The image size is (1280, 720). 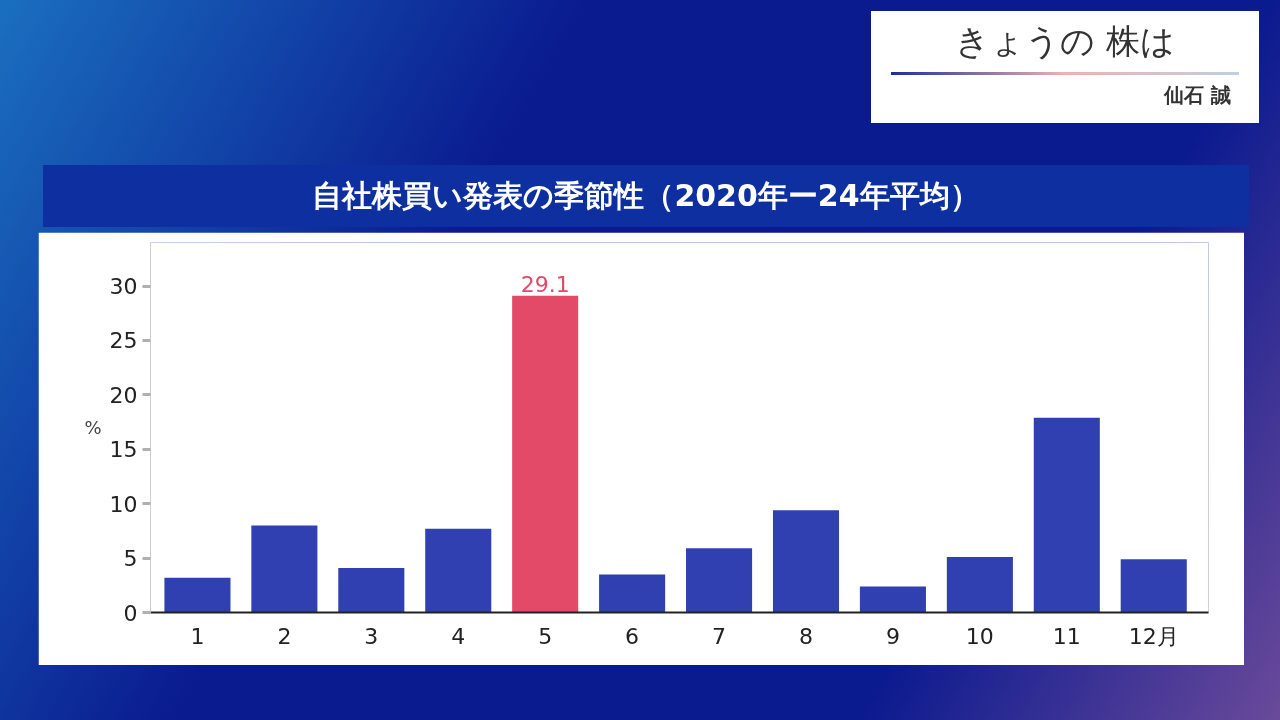 What do you see at coordinates (1197, 95) in the screenshot?
I see `text: 仙石 誠` at bounding box center [1197, 95].